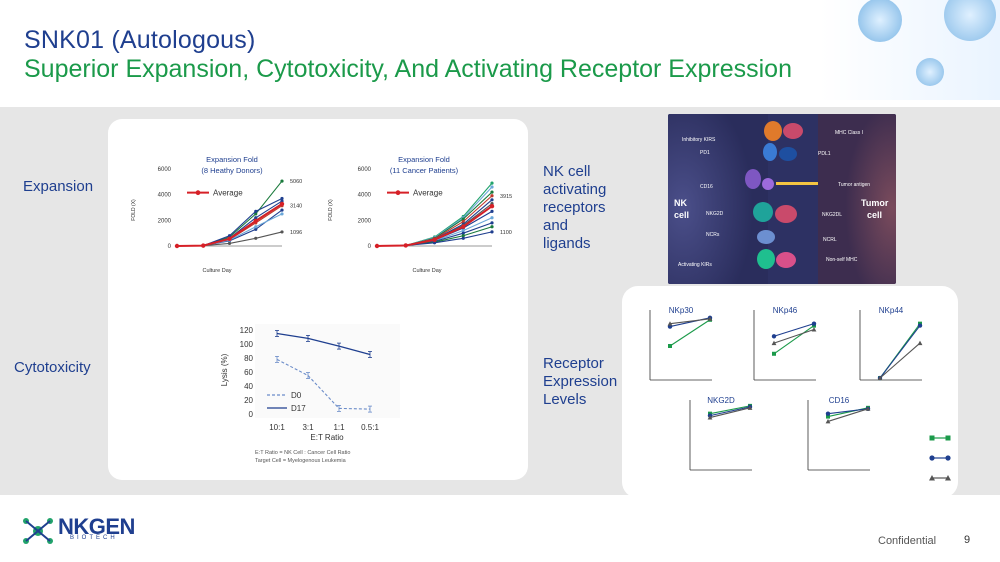 The width and height of the screenshot is (1000, 562). Describe the element at coordinates (248, 358) in the screenshot. I see `y-tick-label: 80` at that location.